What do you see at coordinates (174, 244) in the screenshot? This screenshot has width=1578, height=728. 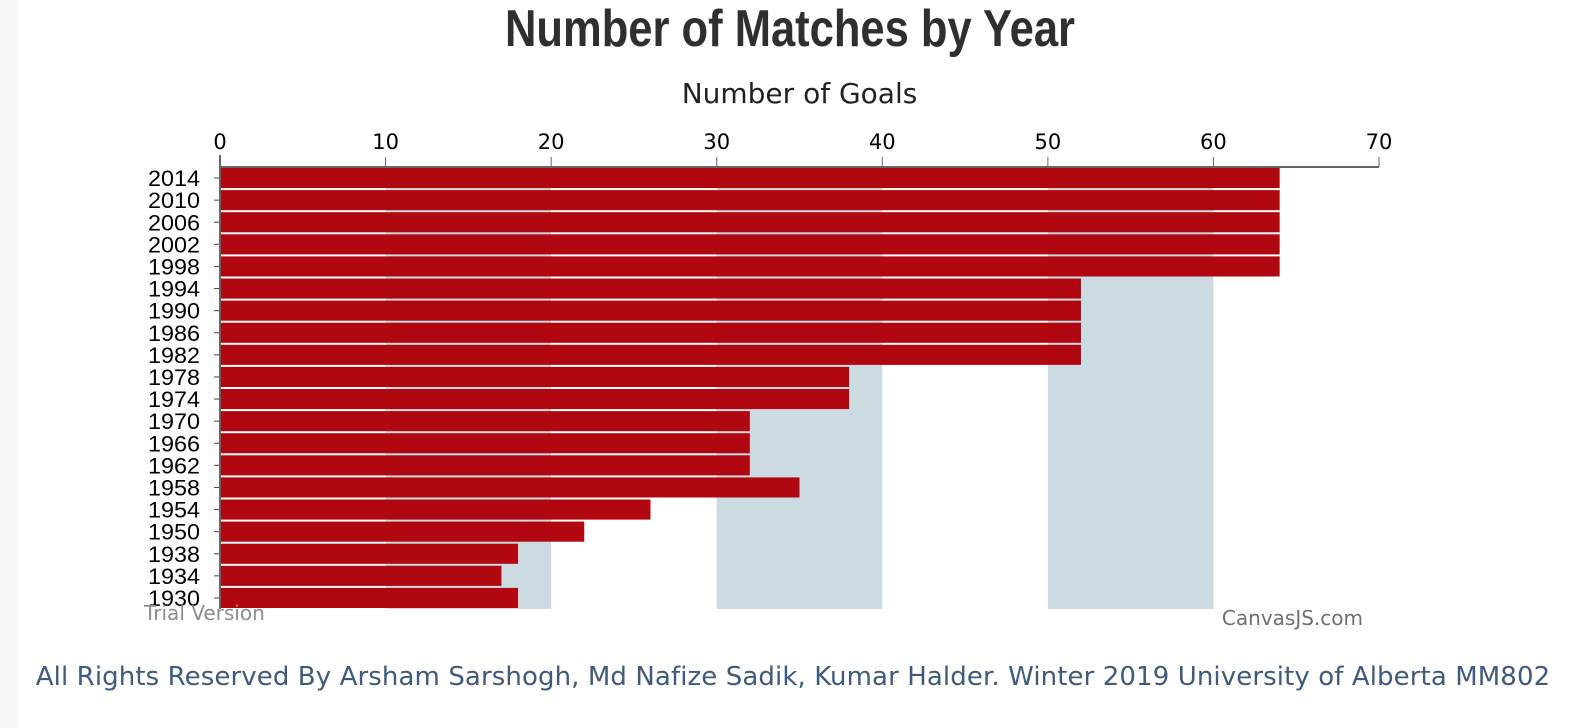 I see `y-tick-label: 2002` at bounding box center [174, 244].